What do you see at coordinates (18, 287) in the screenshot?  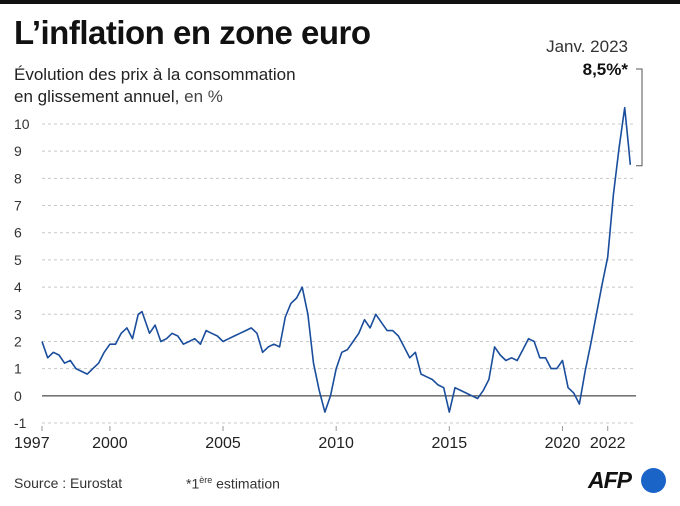 I see `y-tick-label-6: 4` at bounding box center [18, 287].